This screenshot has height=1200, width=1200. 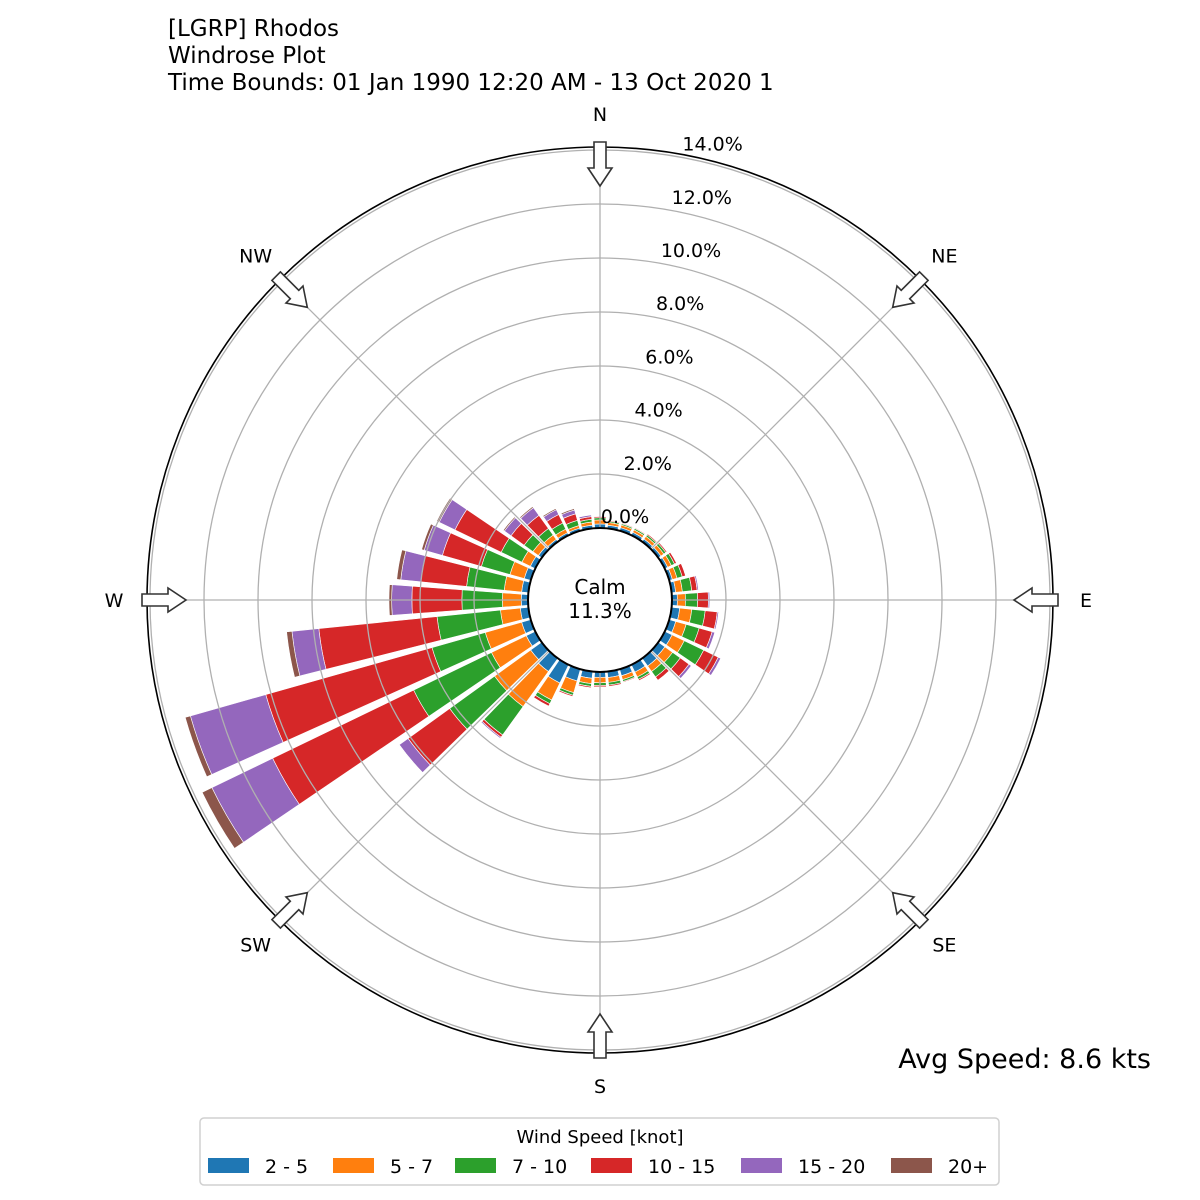 What do you see at coordinates (164, 600) in the screenshot?
I see `compass-arrow-w-icon` at bounding box center [164, 600].